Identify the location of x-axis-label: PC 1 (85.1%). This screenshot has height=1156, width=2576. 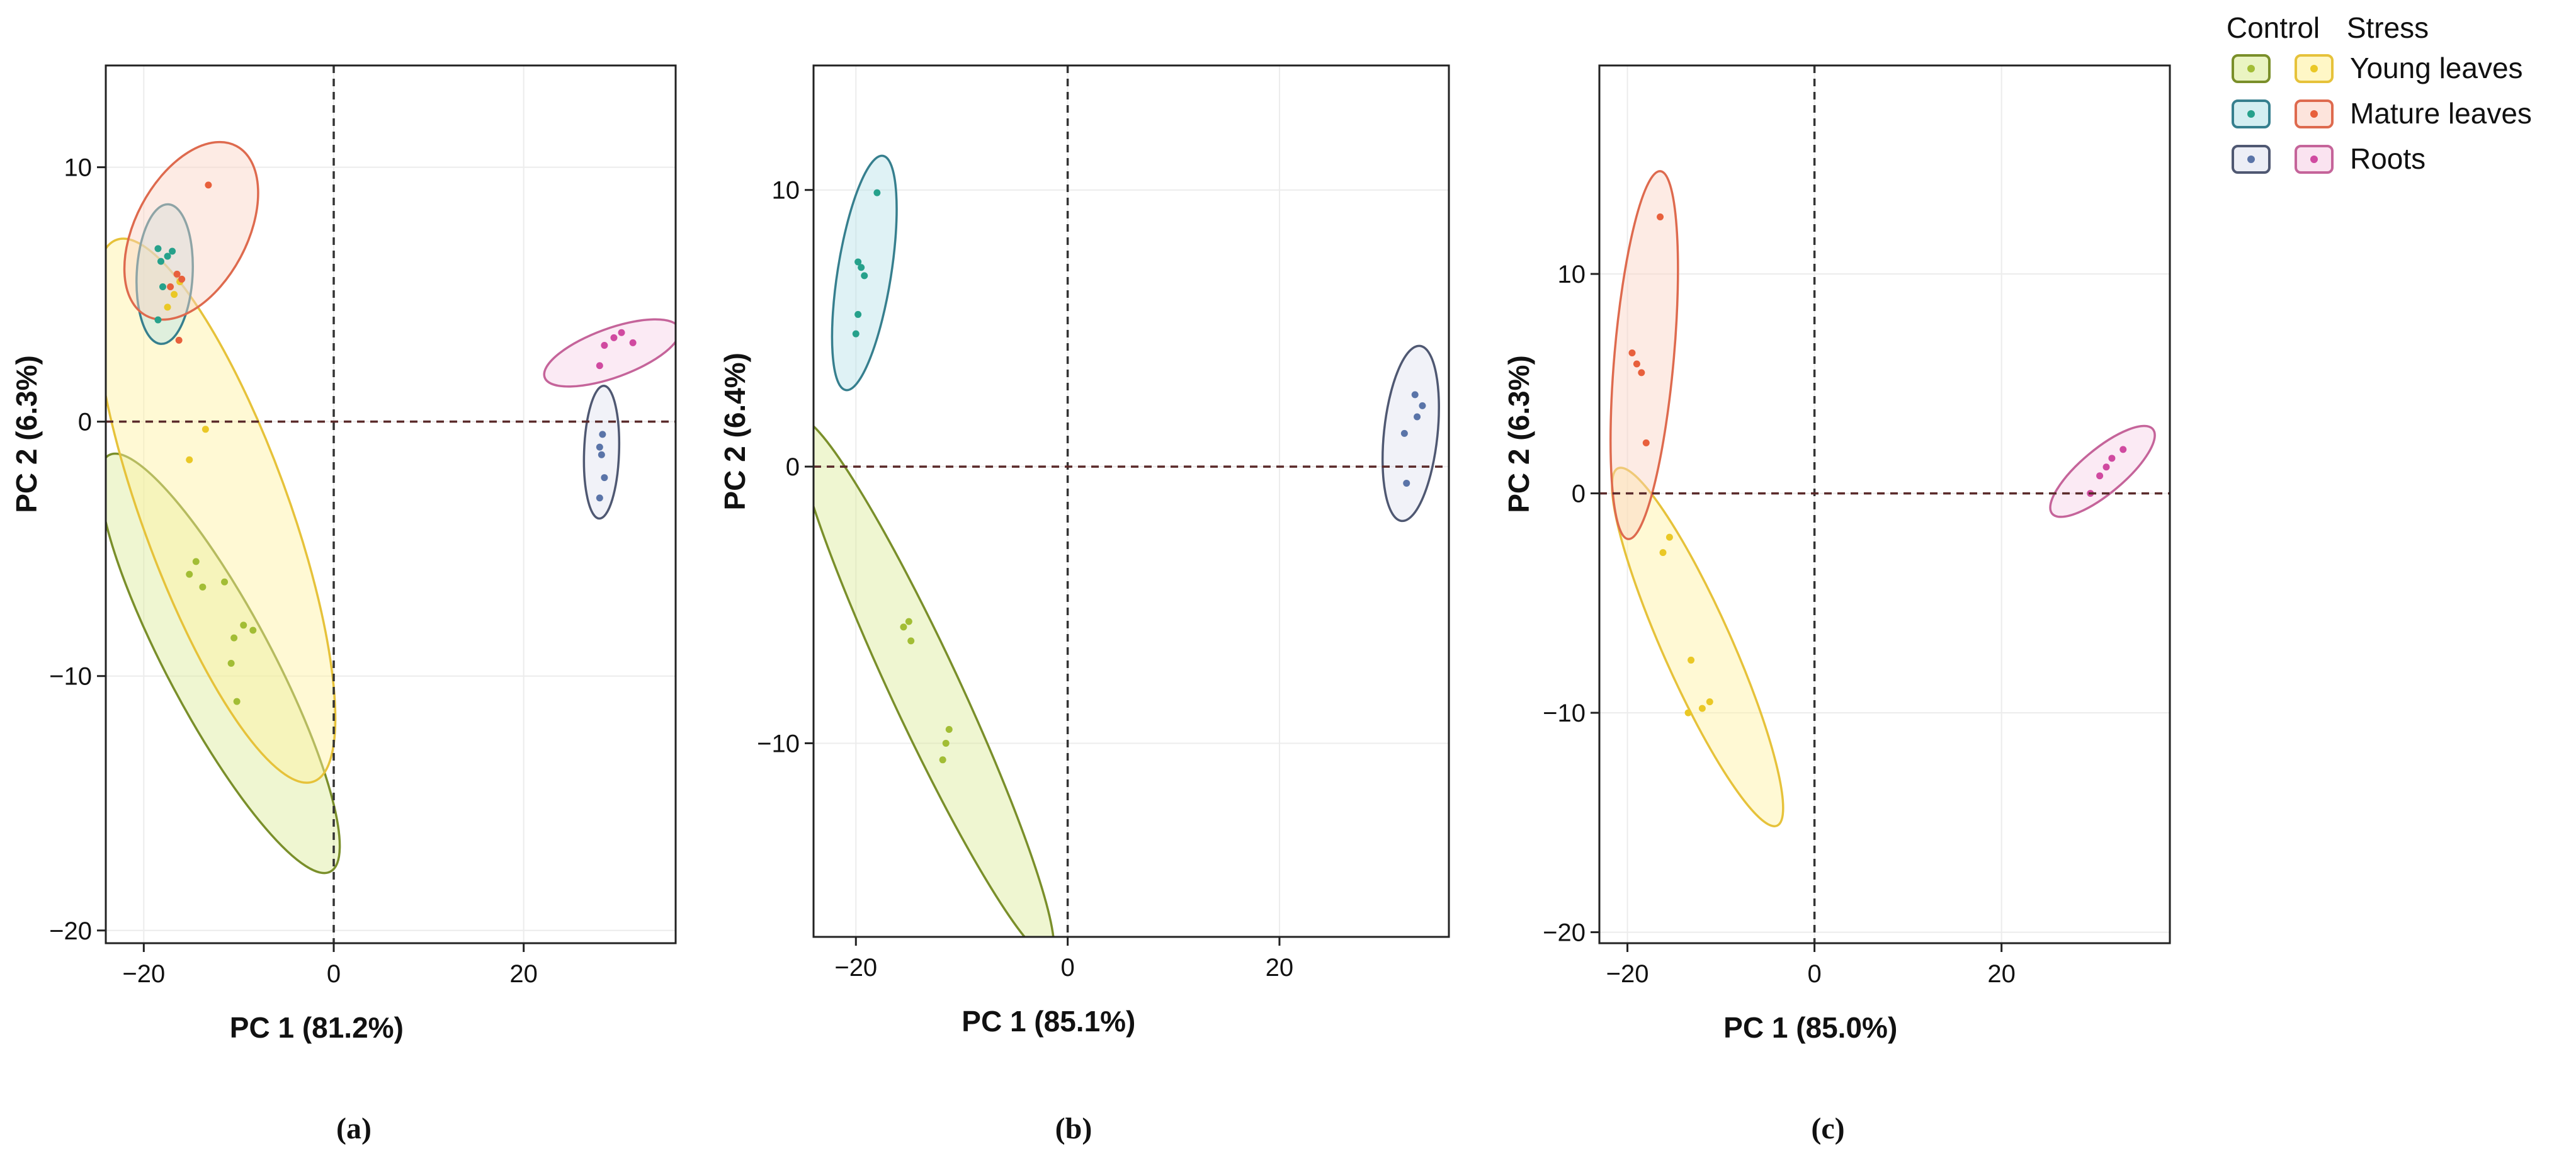
(1048, 1021).